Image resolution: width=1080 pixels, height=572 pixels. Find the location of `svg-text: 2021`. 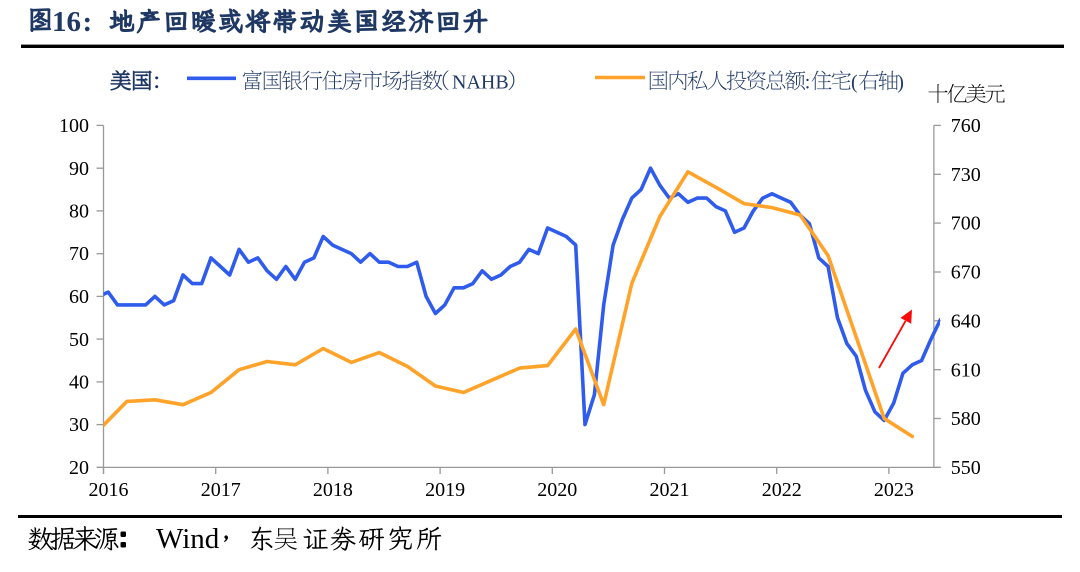

svg-text: 2021 is located at coordinates (670, 490).